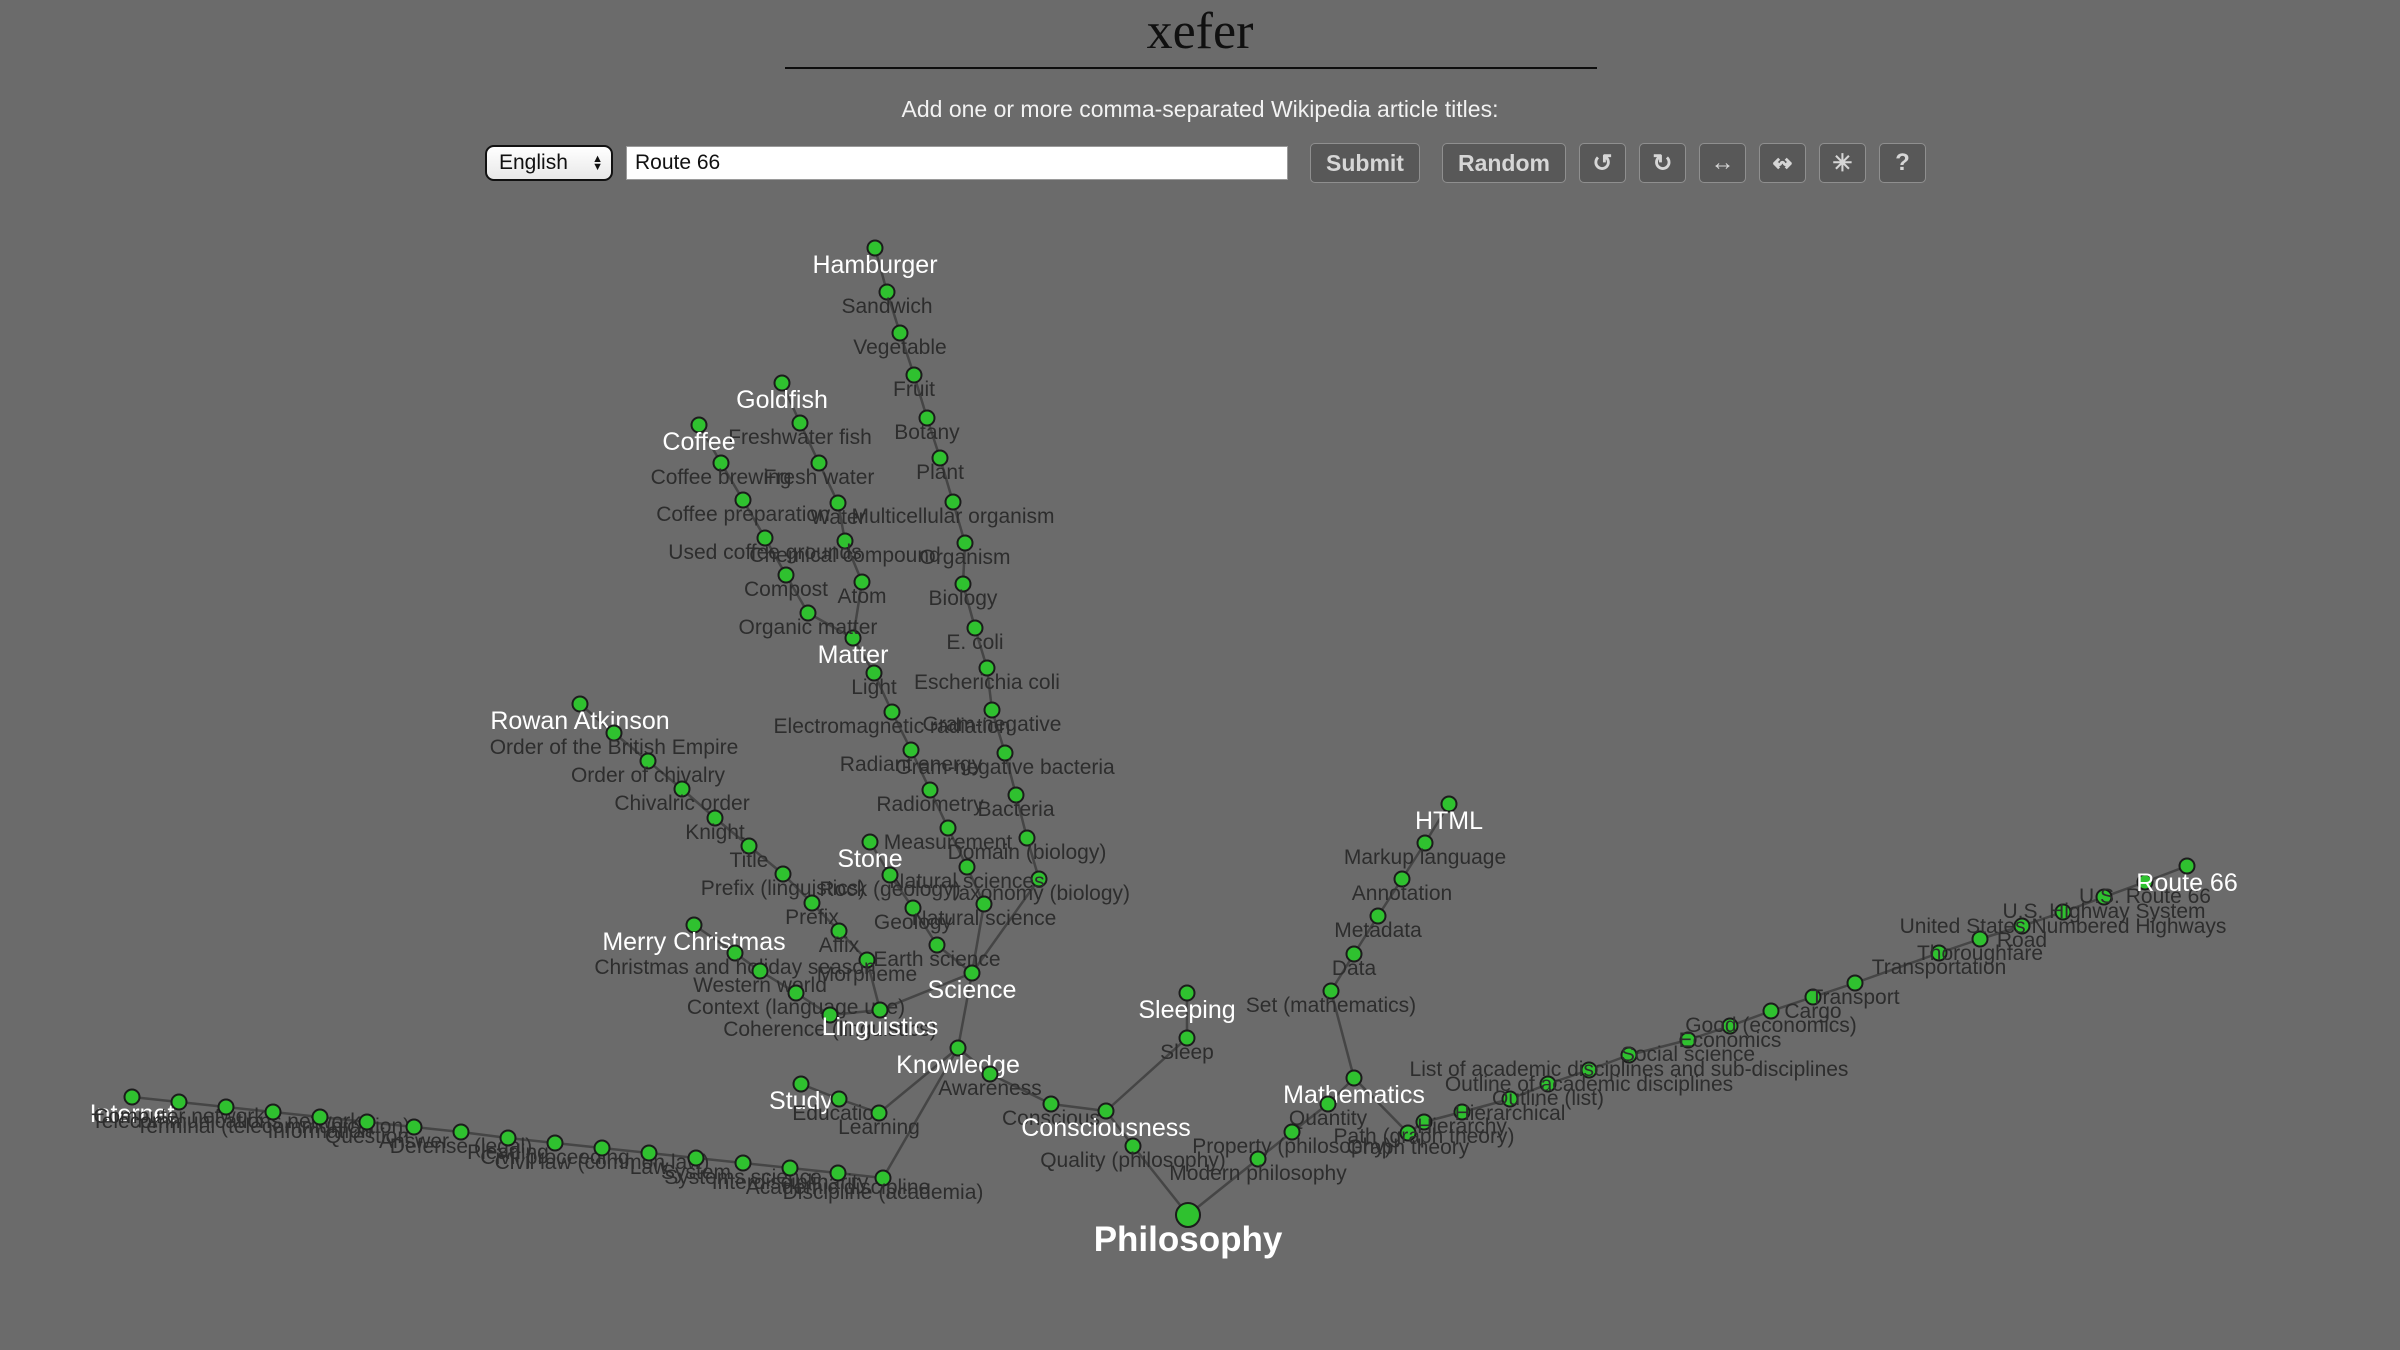  What do you see at coordinates (1662, 163) in the screenshot?
I see `rotate-cw-icon: ↻` at bounding box center [1662, 163].